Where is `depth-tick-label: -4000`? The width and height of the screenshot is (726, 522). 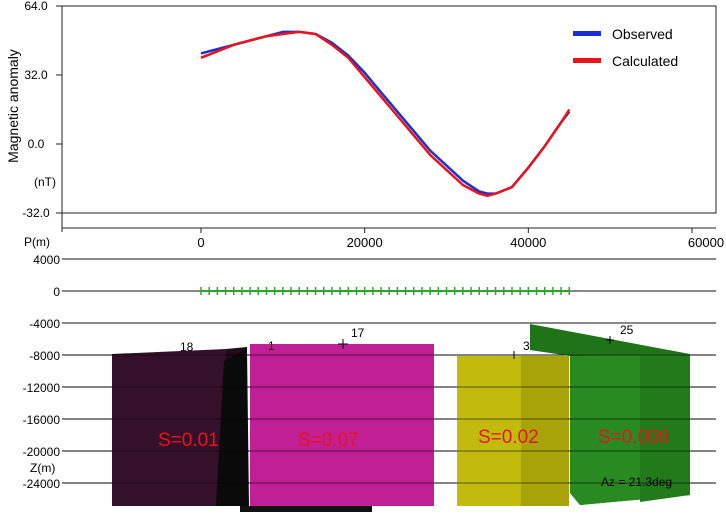
depth-tick-label: -4000 is located at coordinates (44, 324).